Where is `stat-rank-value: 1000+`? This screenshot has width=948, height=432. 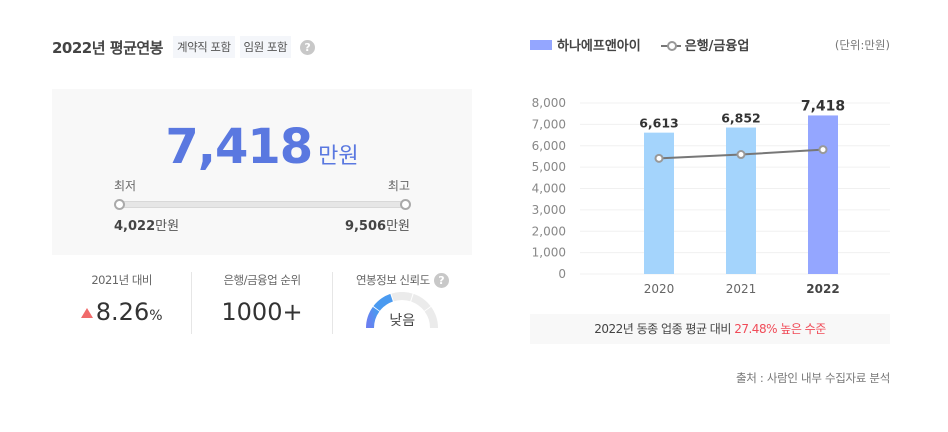 stat-rank-value: 1000+ is located at coordinates (262, 312).